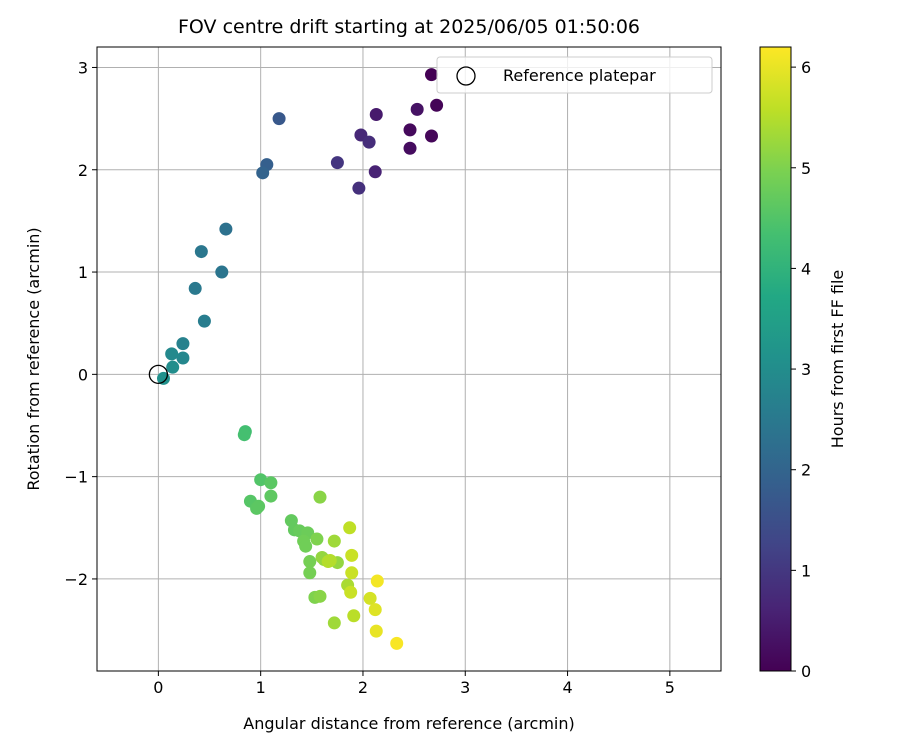 The height and width of the screenshot is (750, 900). What do you see at coordinates (363, 687) in the screenshot?
I see `x-tick-label: 2` at bounding box center [363, 687].